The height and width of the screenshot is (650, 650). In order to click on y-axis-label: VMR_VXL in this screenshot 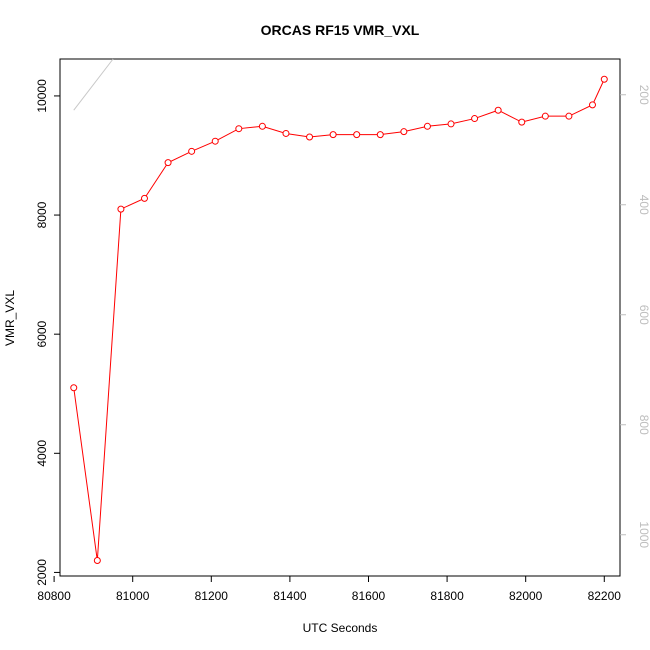, I will do `click(10, 318)`.